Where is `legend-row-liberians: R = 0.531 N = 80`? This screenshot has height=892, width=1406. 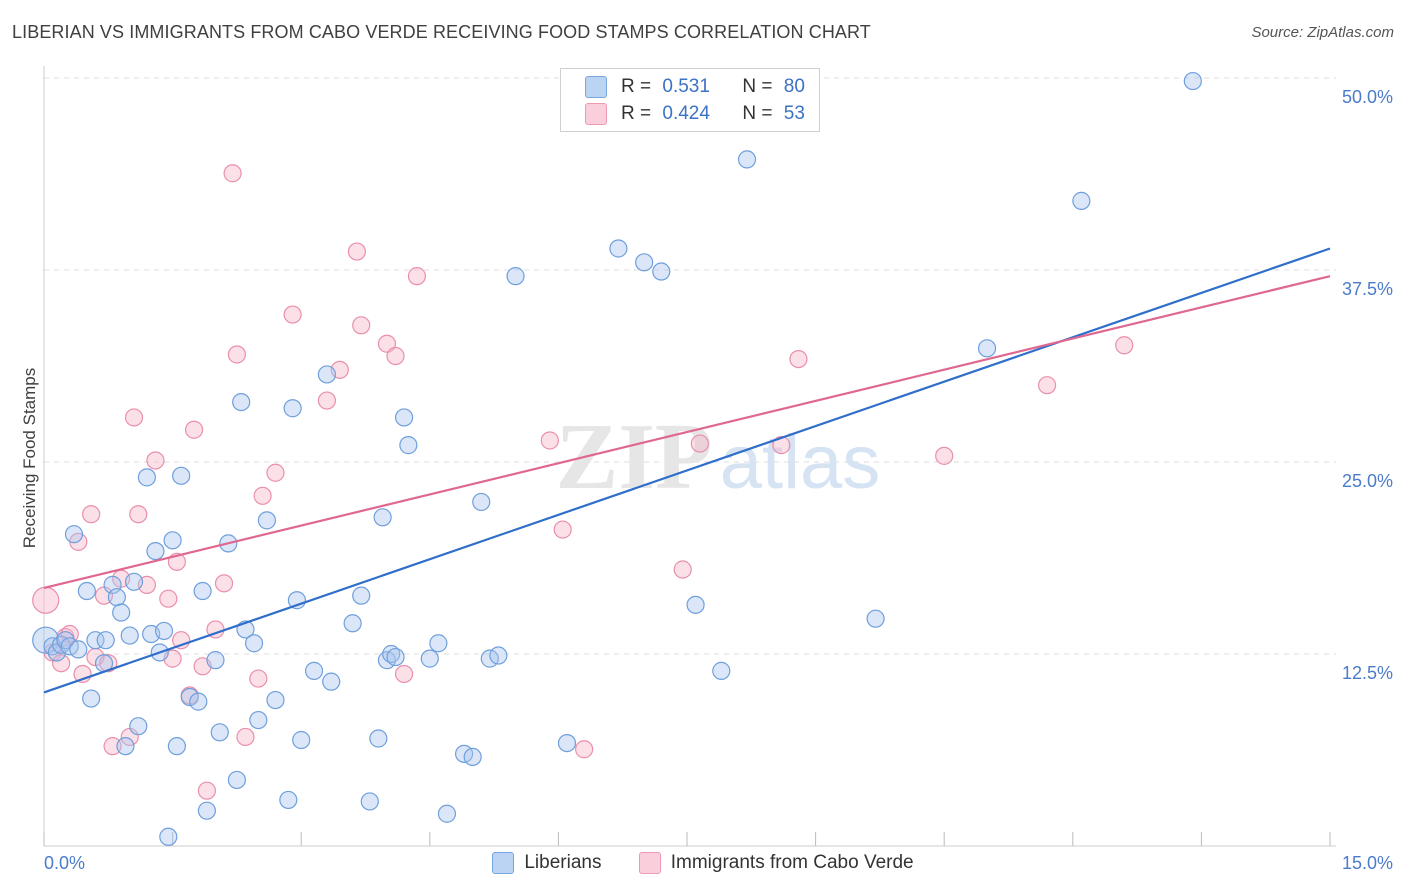 legend-row-liberians: R = 0.531 N = 80 is located at coordinates (695, 87).